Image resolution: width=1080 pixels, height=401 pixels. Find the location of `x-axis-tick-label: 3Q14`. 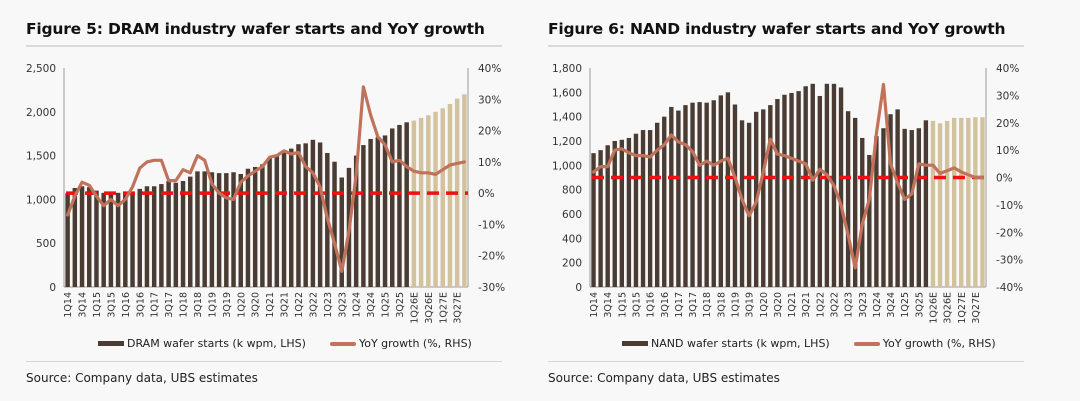

x-axis-tick-label: 3Q14 is located at coordinates (608, 305).